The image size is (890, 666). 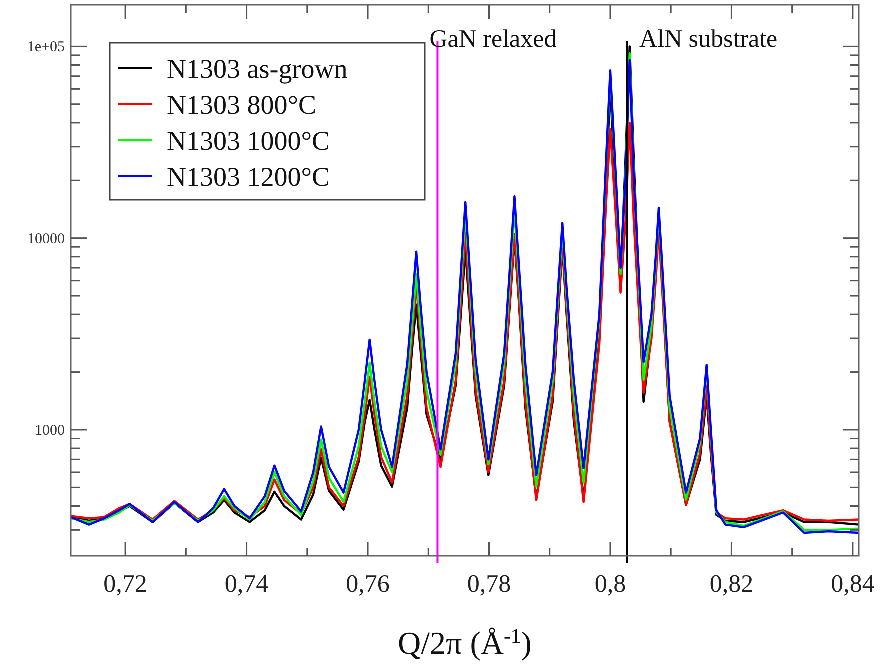 What do you see at coordinates (46, 239) in the screenshot?
I see `y-tick-label: 10000` at bounding box center [46, 239].